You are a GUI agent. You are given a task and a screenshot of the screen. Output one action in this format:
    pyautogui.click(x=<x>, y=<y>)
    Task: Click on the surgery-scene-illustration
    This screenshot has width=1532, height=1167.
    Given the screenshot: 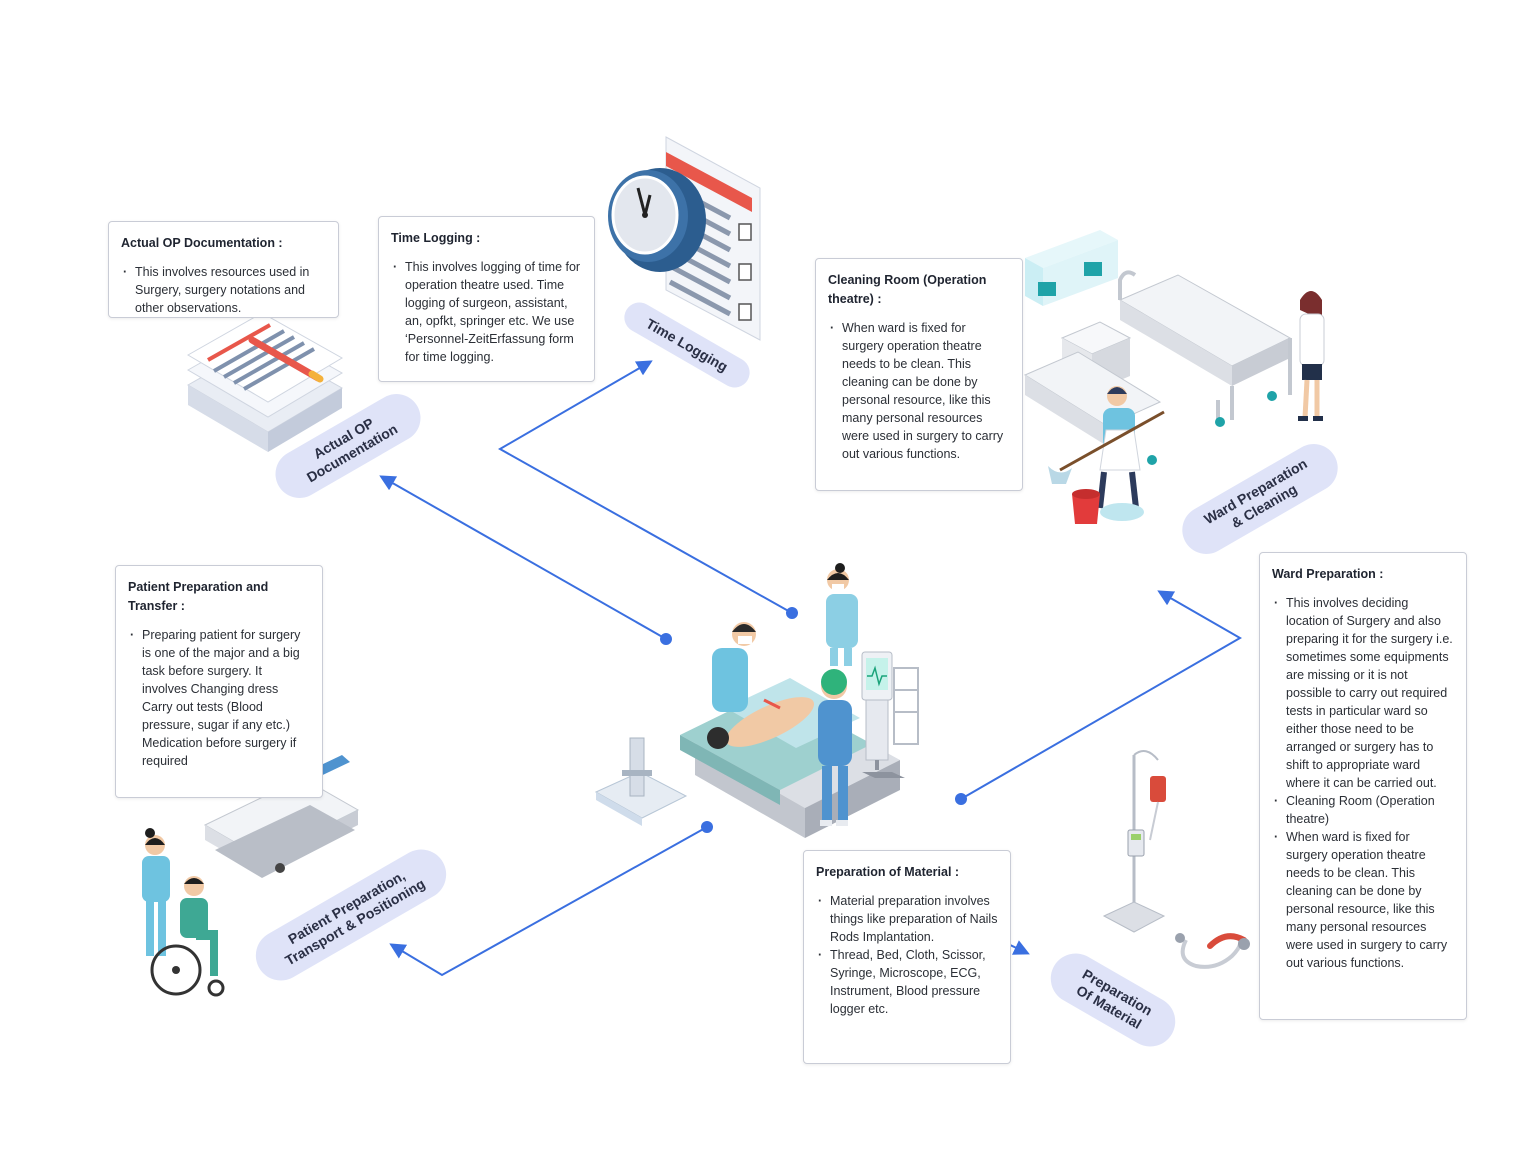 What is the action you would take?
    pyautogui.click(x=756, y=700)
    